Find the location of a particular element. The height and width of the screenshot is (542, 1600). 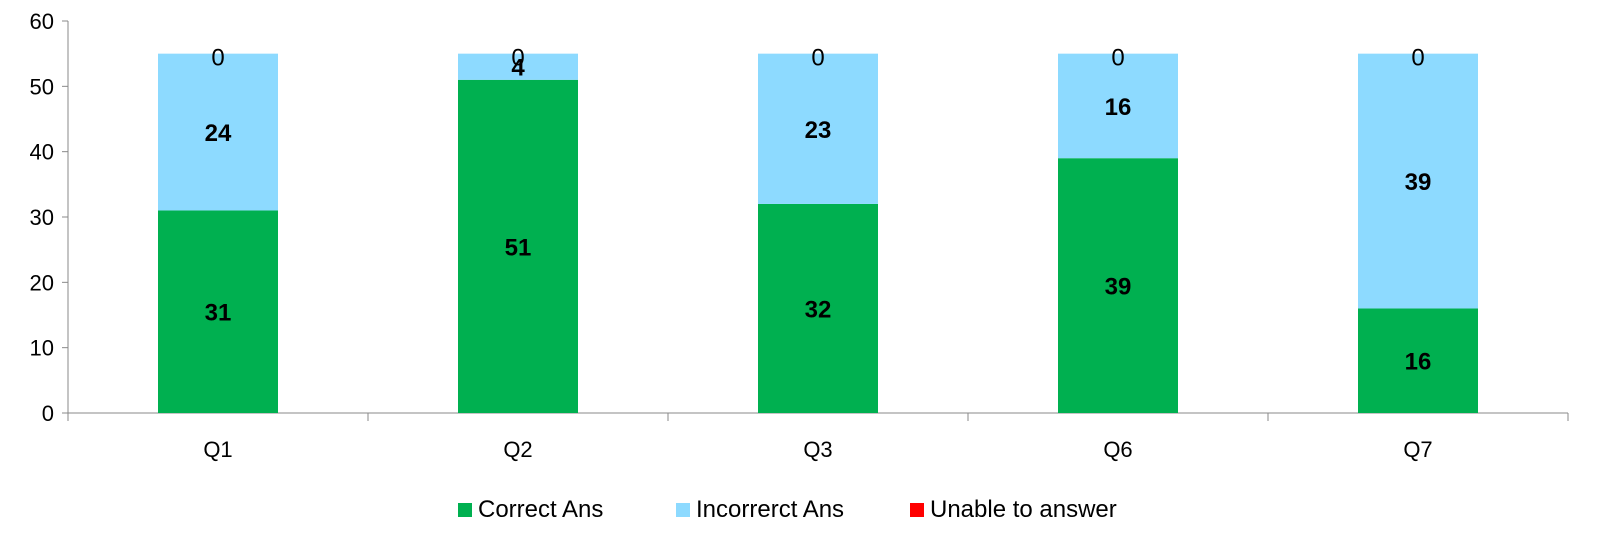

y-tick-label: 60 is located at coordinates (42, 21).